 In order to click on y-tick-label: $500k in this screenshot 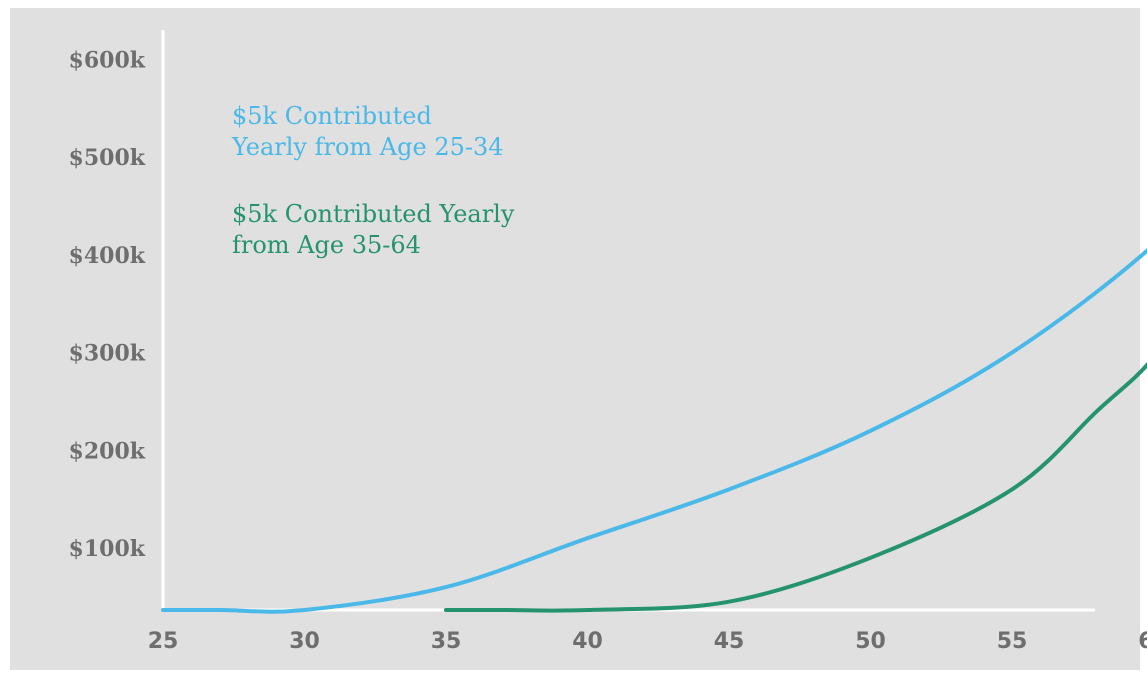, I will do `click(107, 158)`.